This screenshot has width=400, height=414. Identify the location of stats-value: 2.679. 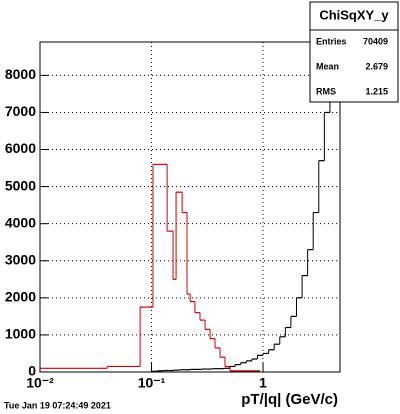
(376, 66).